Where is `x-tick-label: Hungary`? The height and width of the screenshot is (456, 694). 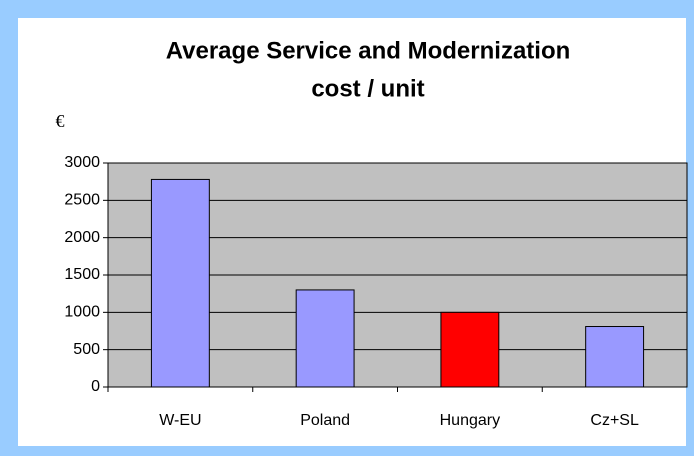 x-tick-label: Hungary is located at coordinates (470, 420).